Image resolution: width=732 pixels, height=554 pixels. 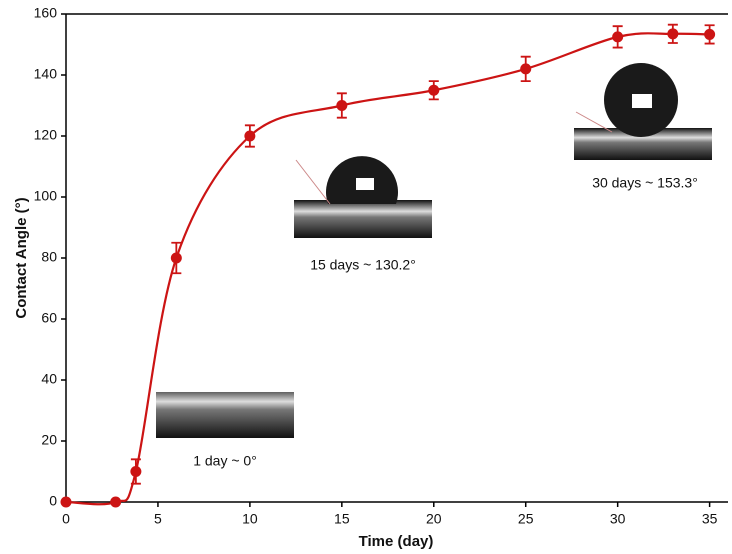 What do you see at coordinates (526, 519) in the screenshot?
I see `x-tick-label: 25` at bounding box center [526, 519].